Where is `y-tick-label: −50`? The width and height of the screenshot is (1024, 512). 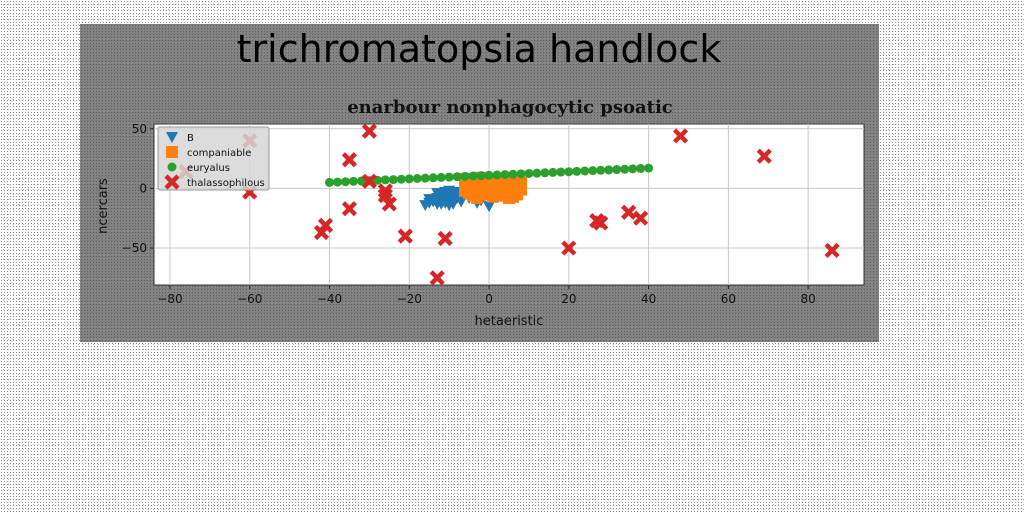
y-tick-label: −50 is located at coordinates (134, 248).